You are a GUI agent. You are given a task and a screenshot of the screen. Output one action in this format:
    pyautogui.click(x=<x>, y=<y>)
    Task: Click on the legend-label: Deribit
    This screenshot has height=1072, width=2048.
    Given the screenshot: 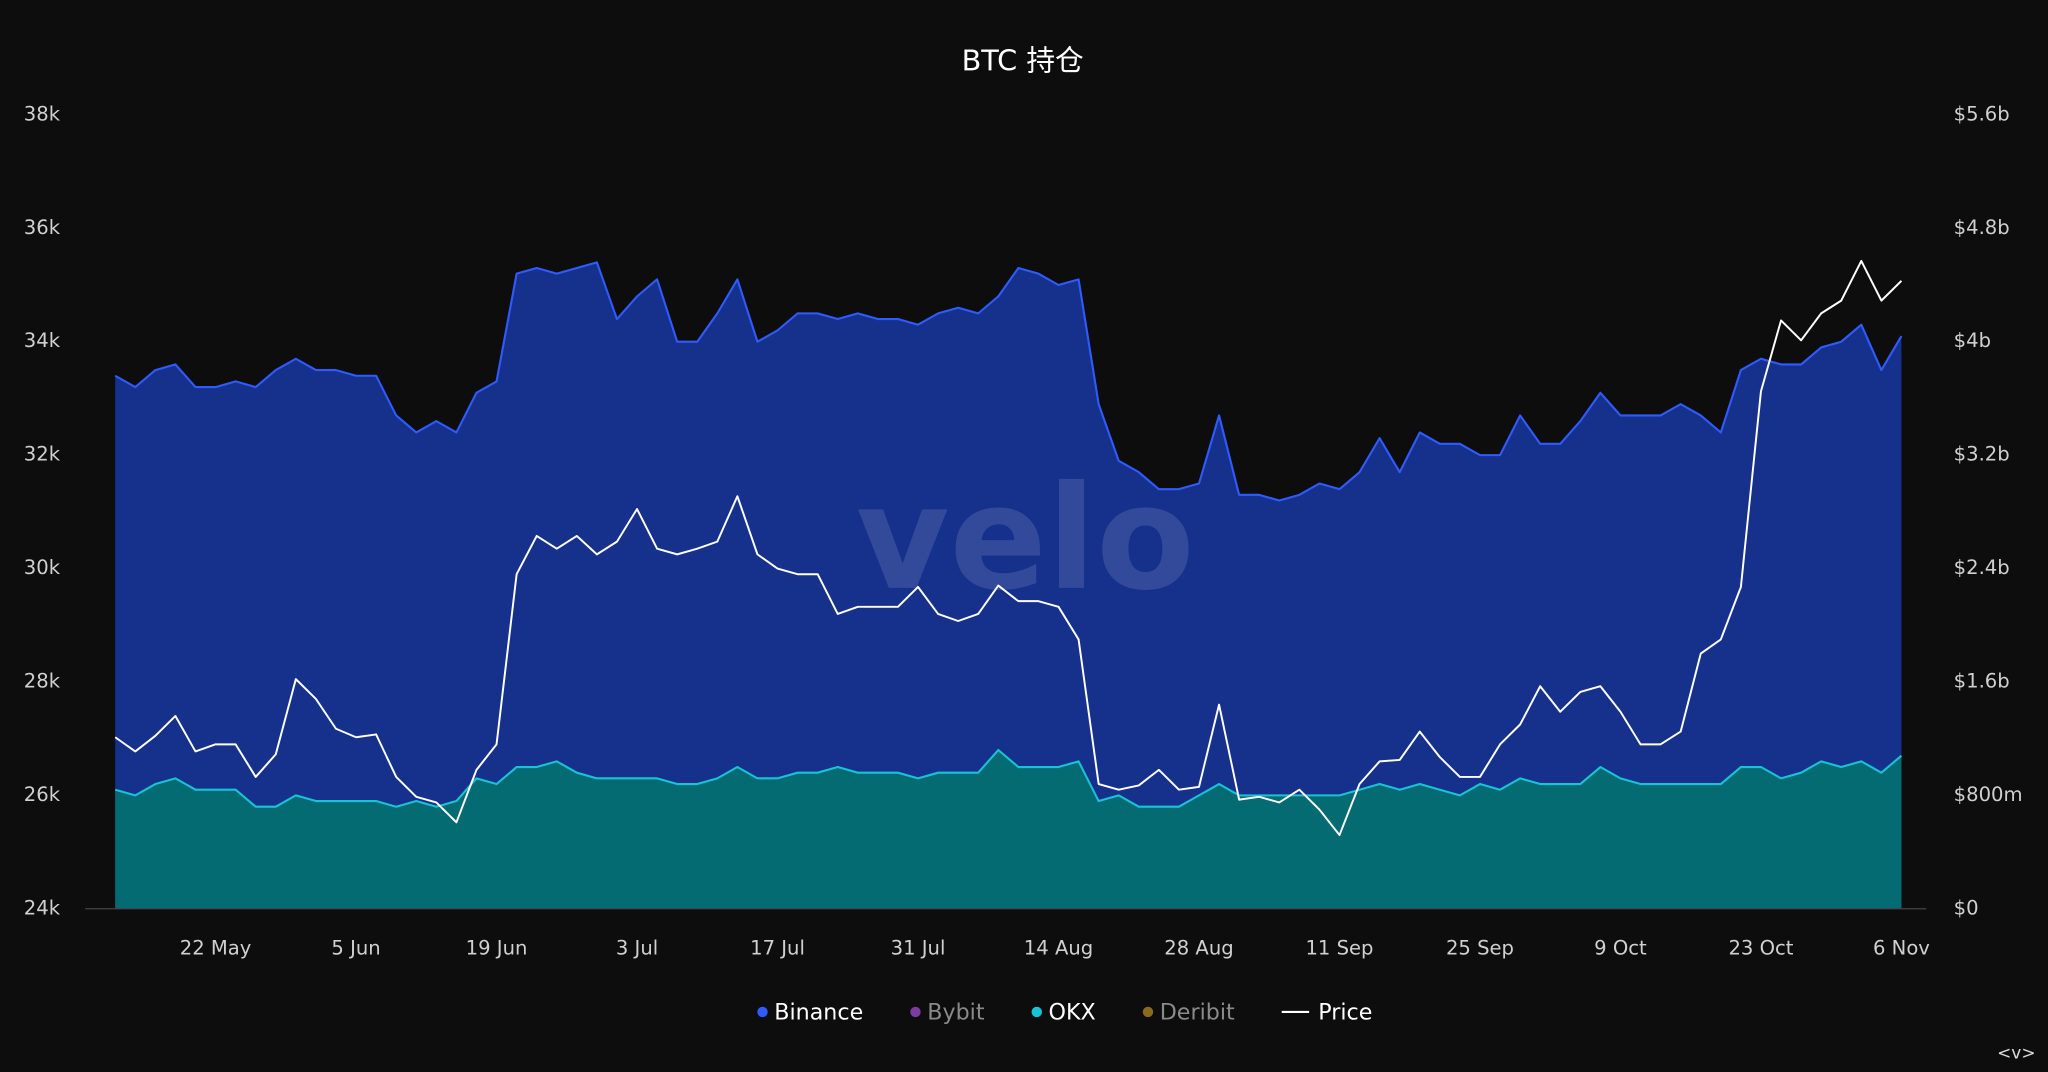 What is the action you would take?
    pyautogui.click(x=1197, y=1013)
    